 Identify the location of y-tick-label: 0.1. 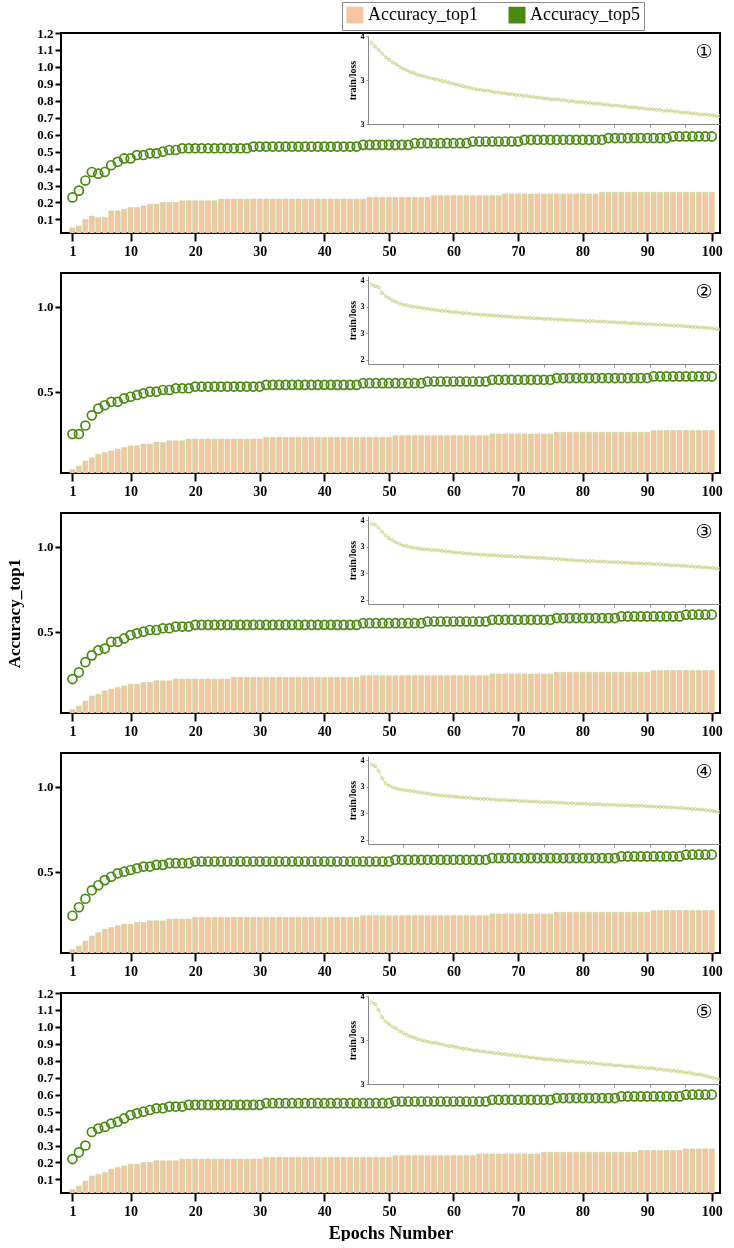
(45, 1179).